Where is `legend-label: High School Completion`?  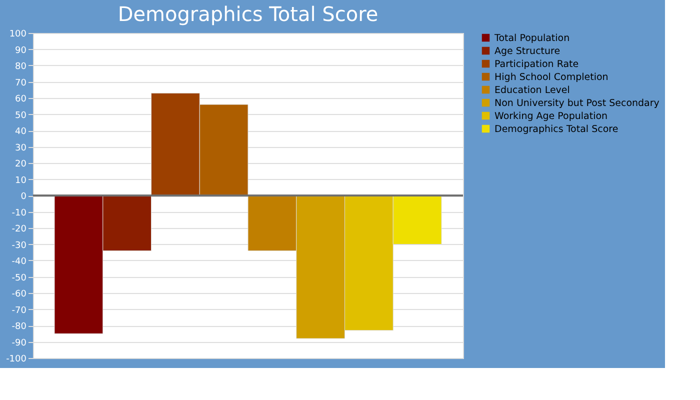
legend-label: High School Completion is located at coordinates (551, 77).